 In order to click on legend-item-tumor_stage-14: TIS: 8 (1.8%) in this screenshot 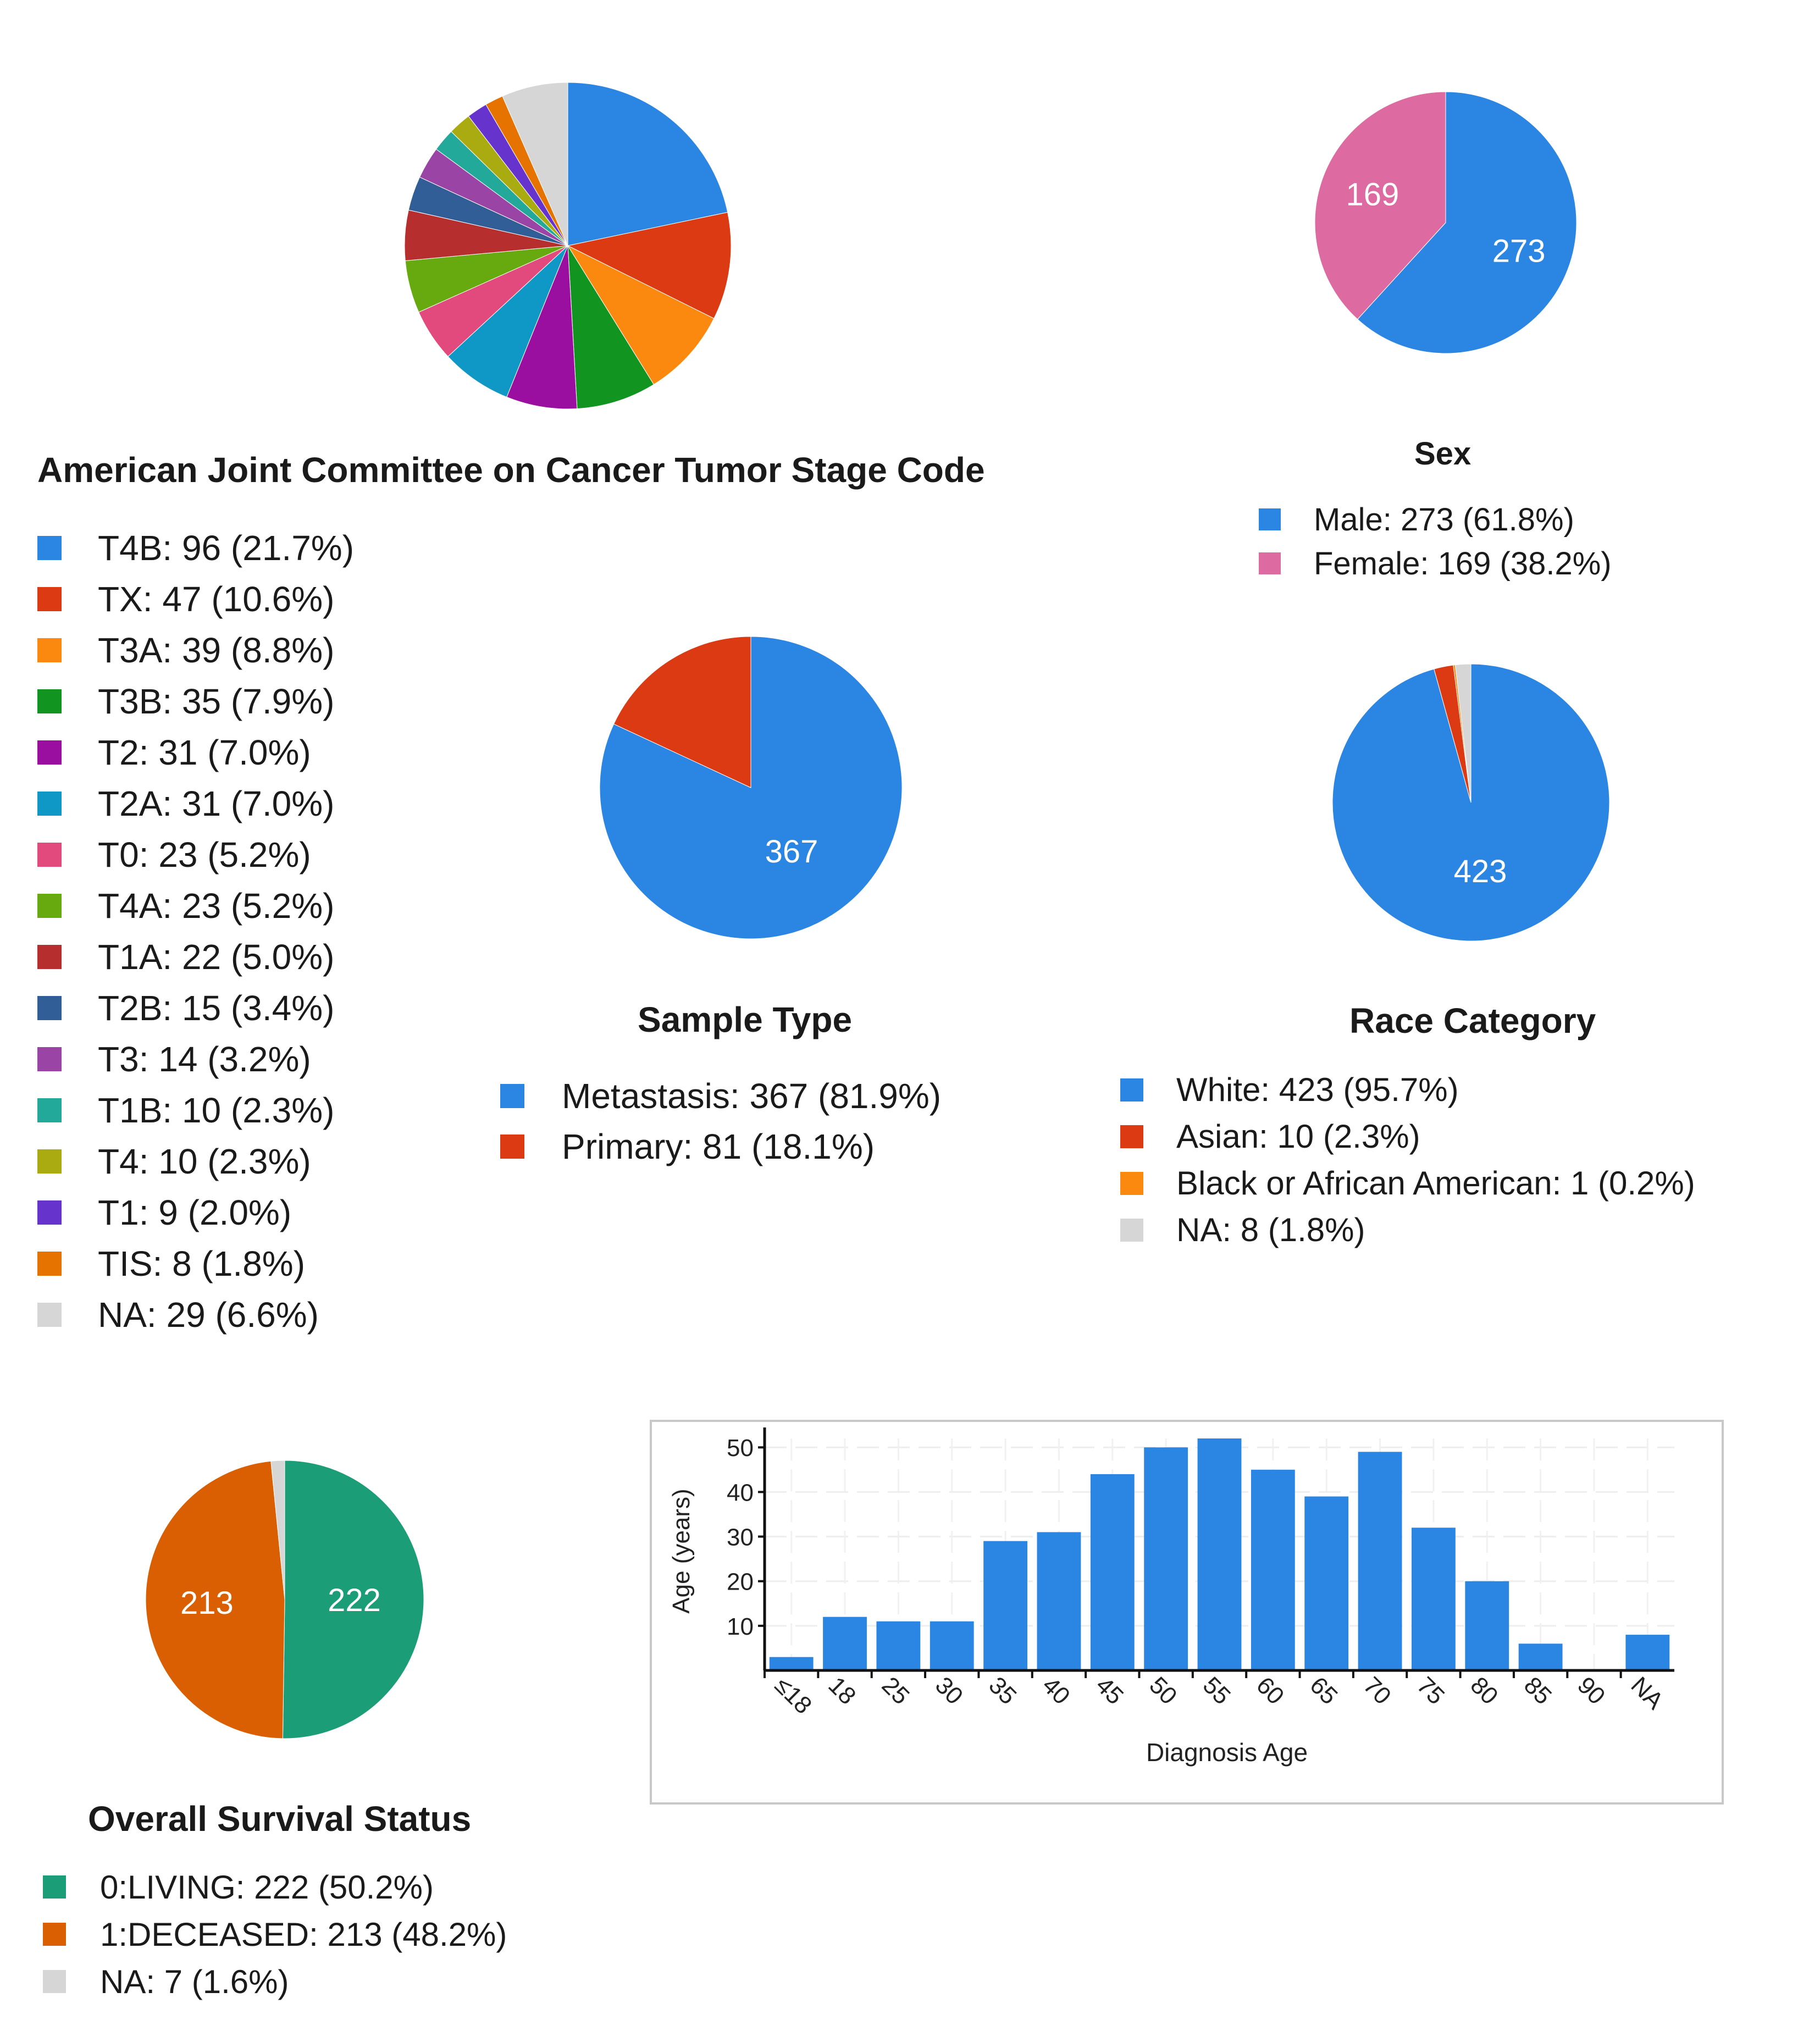, I will do `click(195, 1263)`.